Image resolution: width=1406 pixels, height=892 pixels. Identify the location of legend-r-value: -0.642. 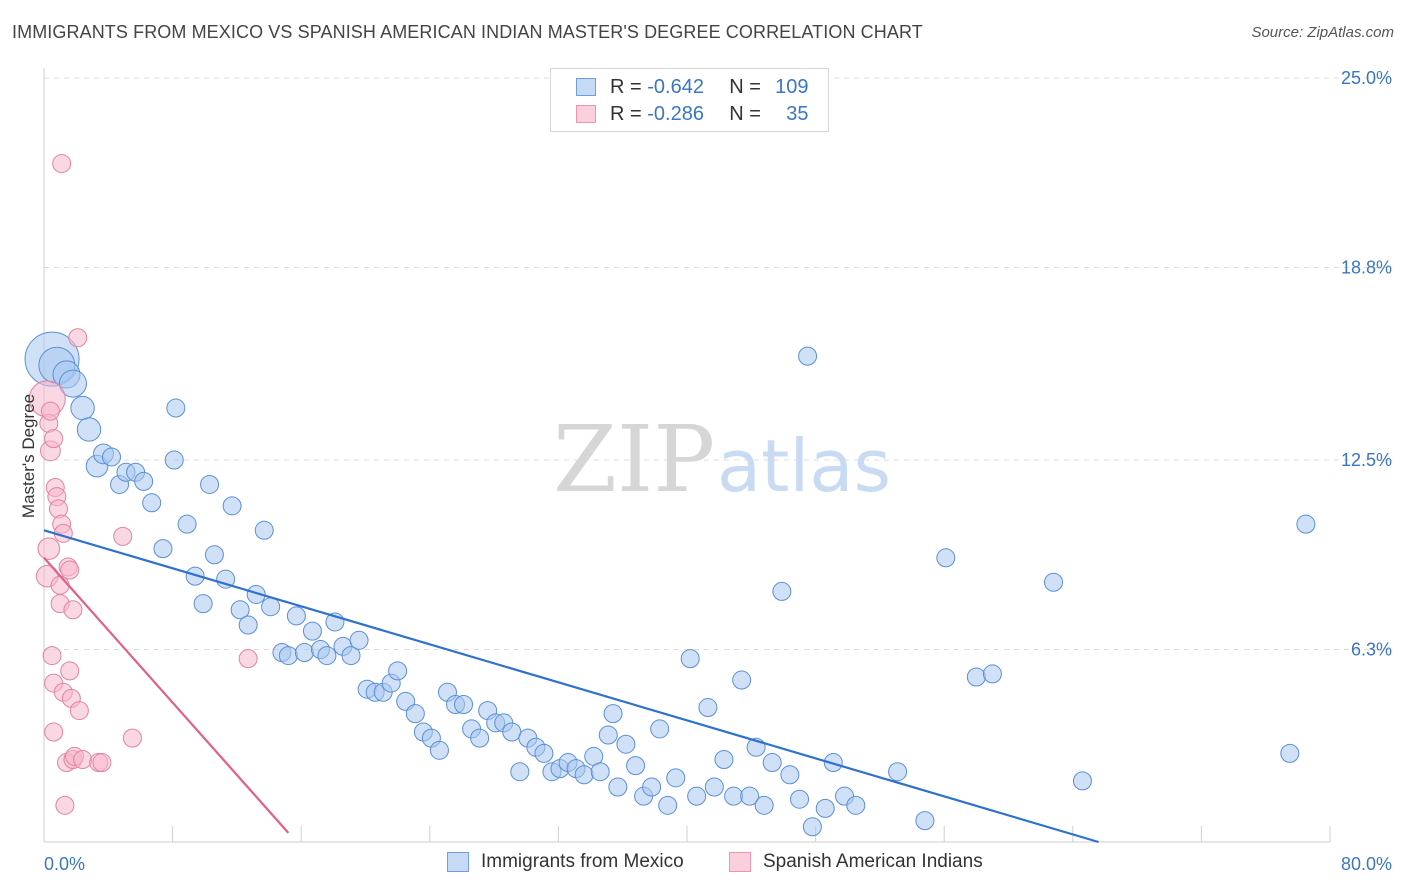
(675, 86).